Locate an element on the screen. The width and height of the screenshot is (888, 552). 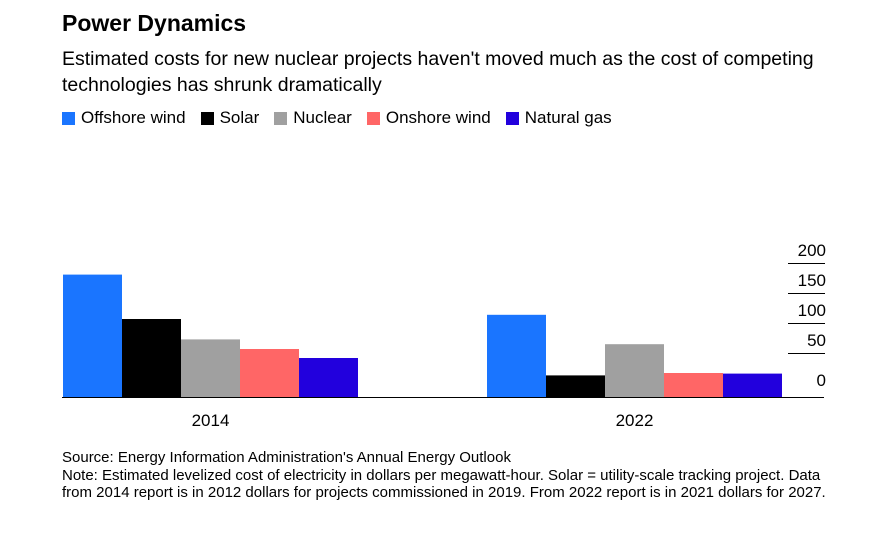
bar-nuclear-2022 is located at coordinates (634, 370).